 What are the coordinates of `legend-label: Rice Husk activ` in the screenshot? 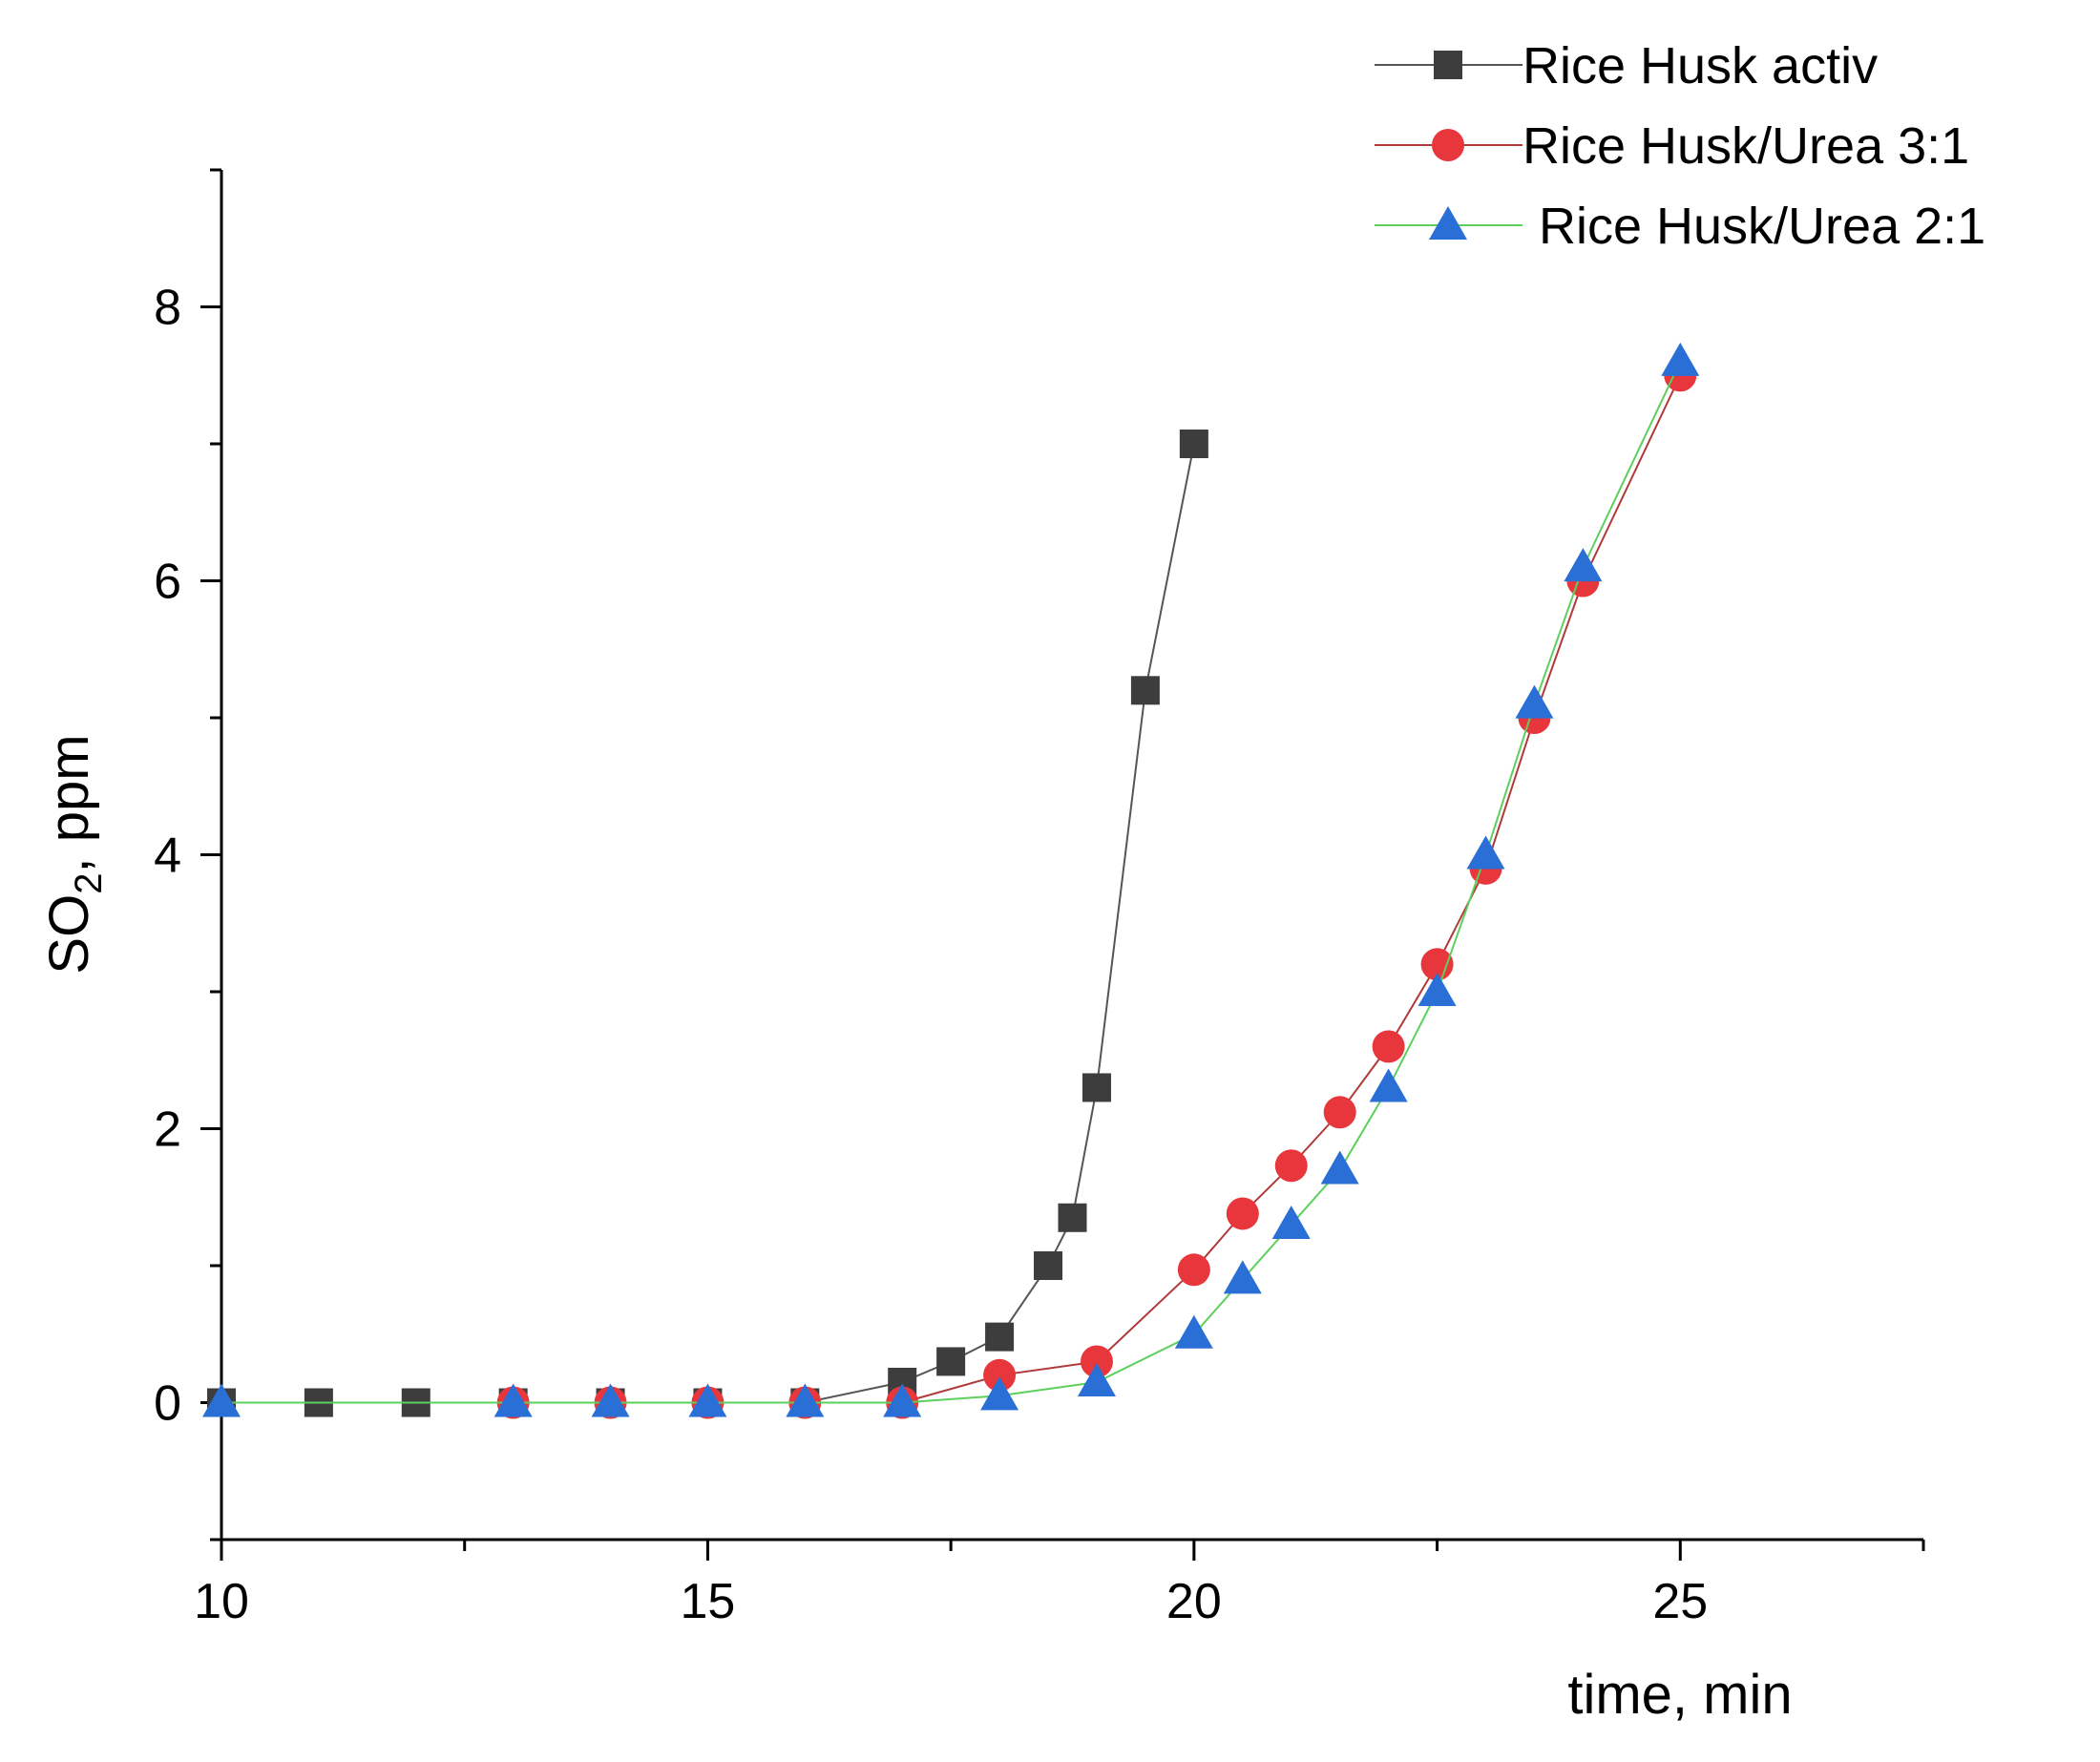 It's located at (1700, 66).